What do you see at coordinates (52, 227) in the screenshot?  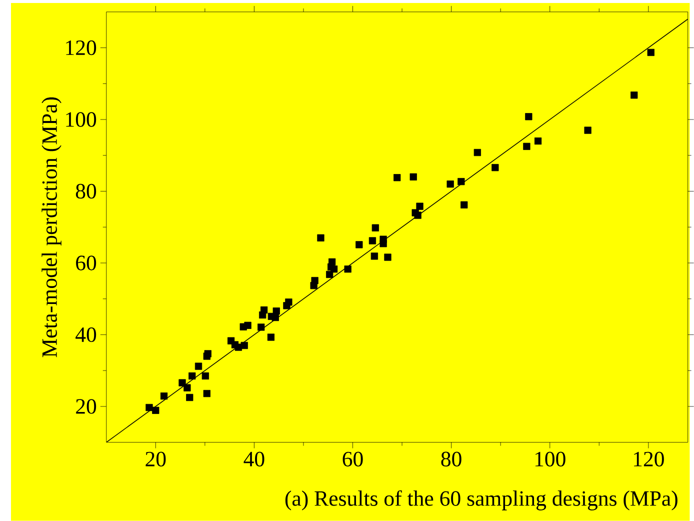 I see `y-axis-title: Meta-model perdiction (MPa)` at bounding box center [52, 227].